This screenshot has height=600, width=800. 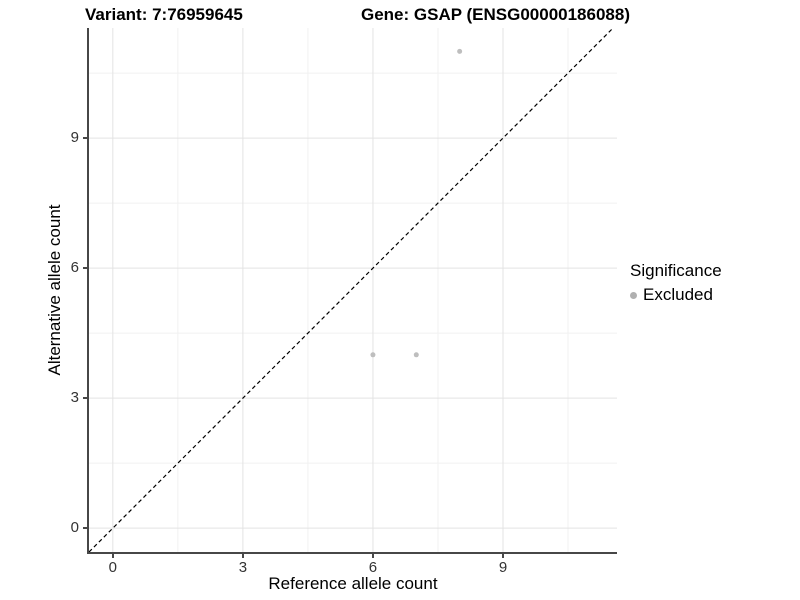 I want to click on x-tick-label: 3, so click(x=243, y=567).